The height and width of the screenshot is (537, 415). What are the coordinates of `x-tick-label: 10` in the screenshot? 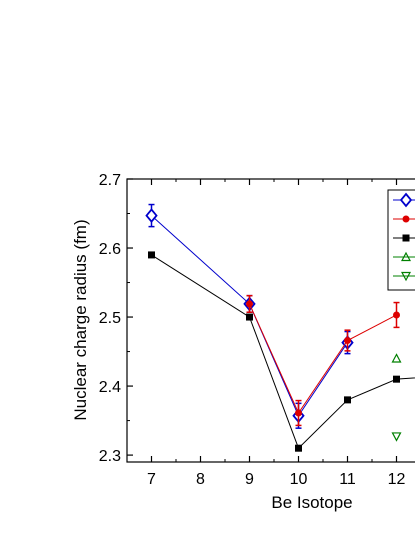 It's located at (299, 479).